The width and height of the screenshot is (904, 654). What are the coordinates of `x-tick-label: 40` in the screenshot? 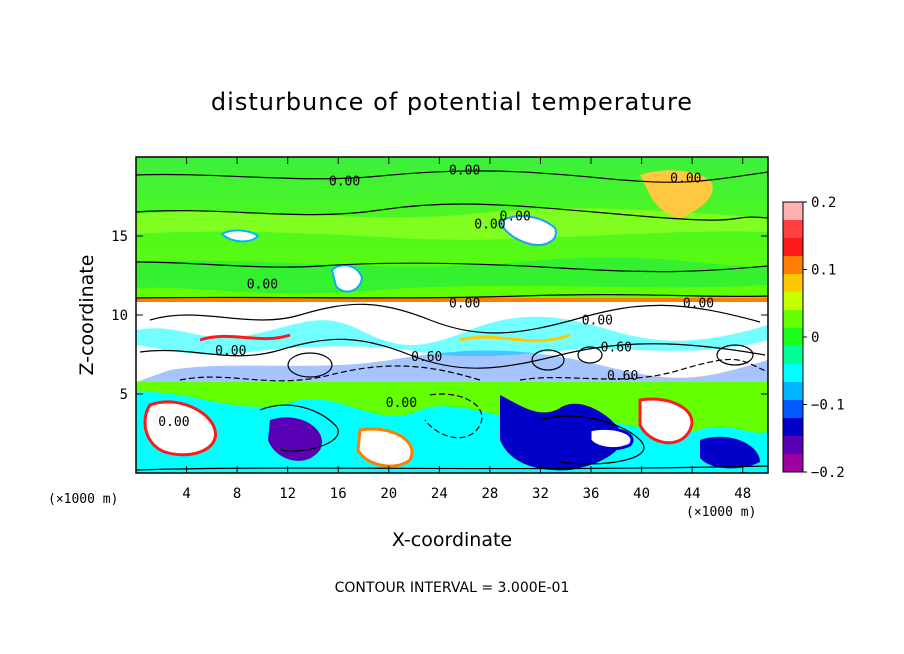 It's located at (641, 494).